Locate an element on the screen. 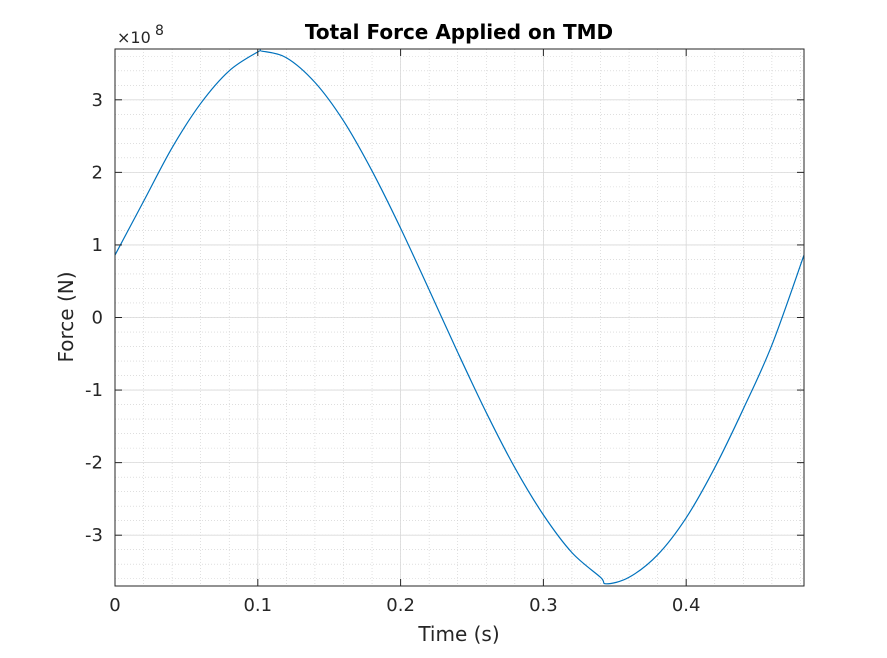  x-tick-label: 0.1 is located at coordinates (257, 605).